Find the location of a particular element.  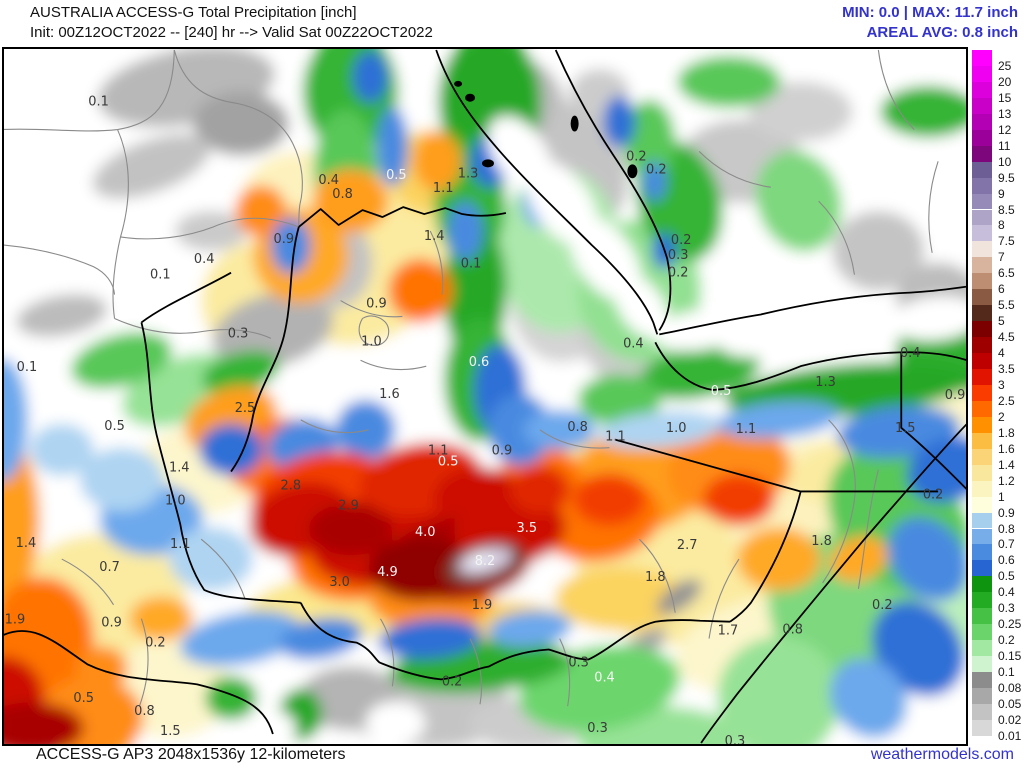

precip-value-label: 4.0 is located at coordinates (425, 532).